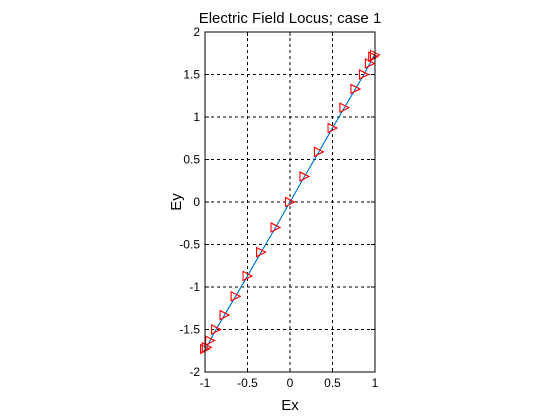  Describe the element at coordinates (191, 75) in the screenshot. I see `y-tick-label: 1.5` at that location.